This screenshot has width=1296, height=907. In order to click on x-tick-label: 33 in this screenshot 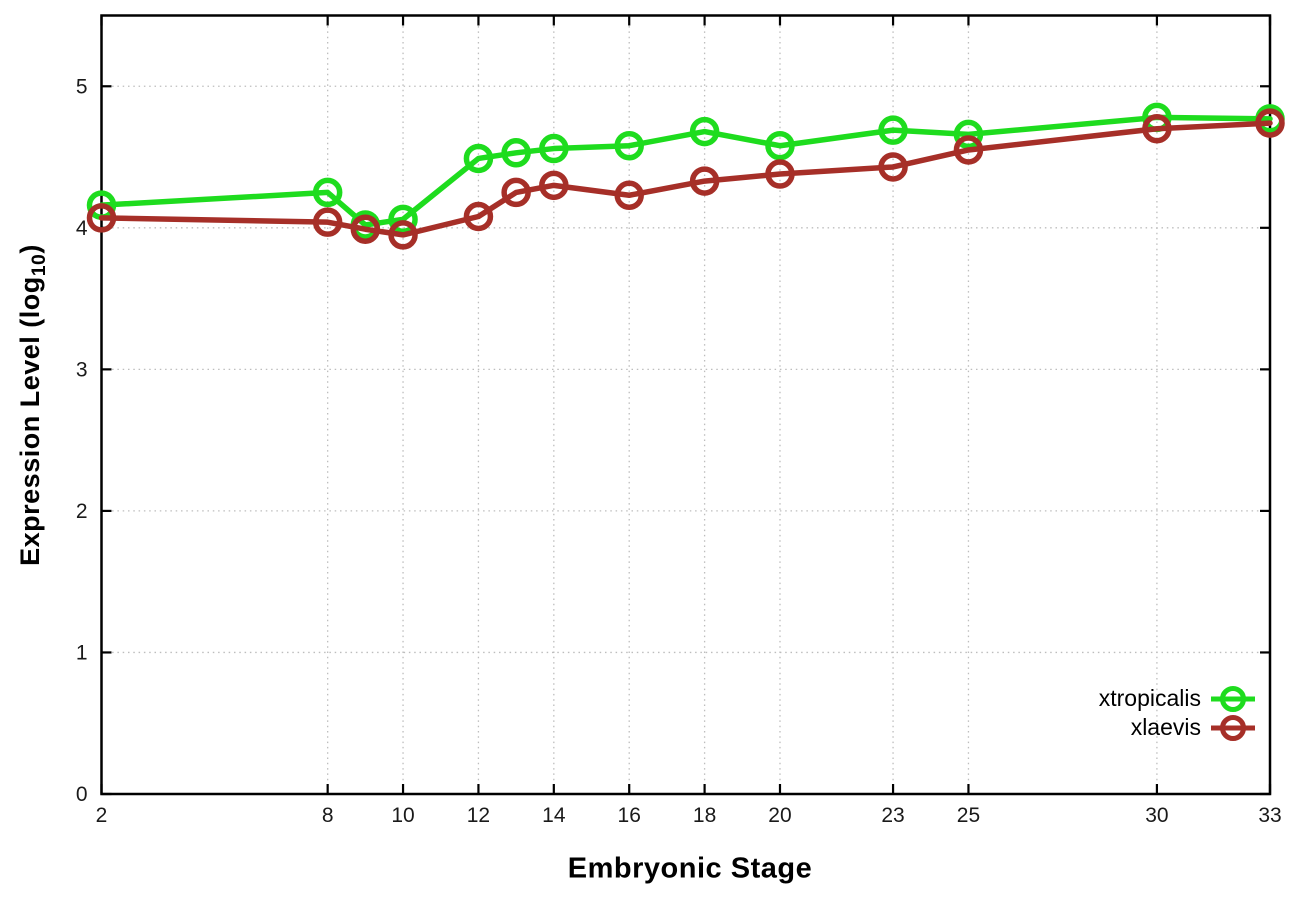, I will do `click(1269, 815)`.